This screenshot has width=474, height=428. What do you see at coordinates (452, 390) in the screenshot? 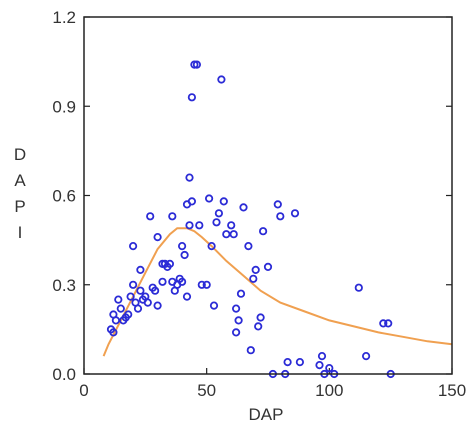
I see `x-tick-label: 150` at bounding box center [452, 390].